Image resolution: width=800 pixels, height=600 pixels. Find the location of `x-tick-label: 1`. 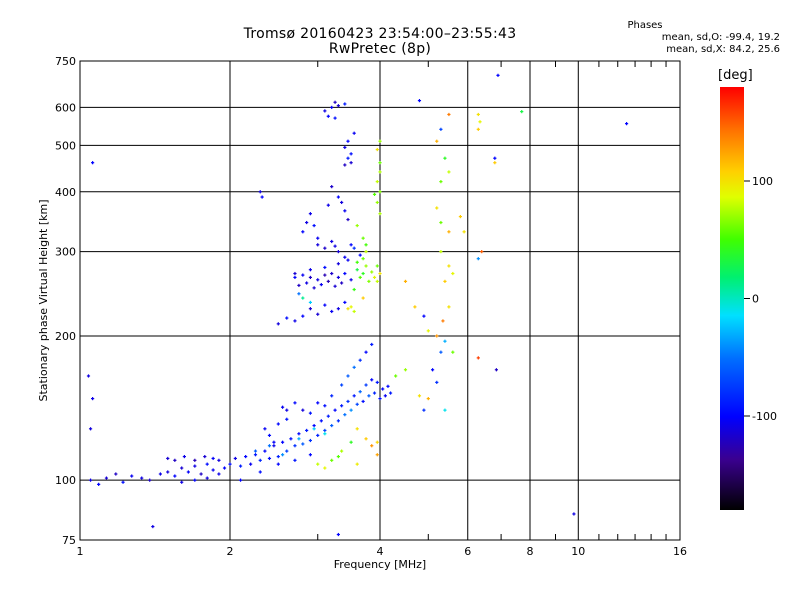

x-tick-label: 1 is located at coordinates (80, 551).